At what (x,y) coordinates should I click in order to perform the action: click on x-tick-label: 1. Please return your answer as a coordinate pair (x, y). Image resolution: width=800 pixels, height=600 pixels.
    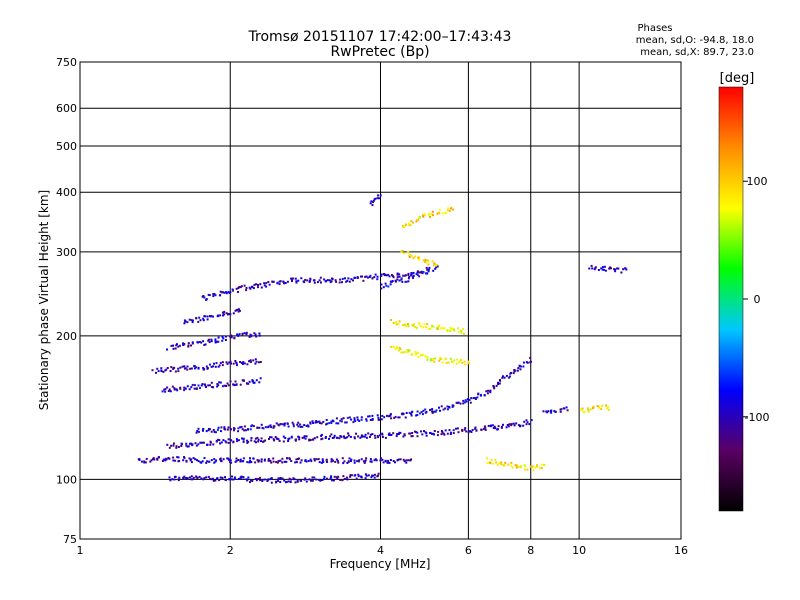
    Looking at the image, I should click on (80, 550).